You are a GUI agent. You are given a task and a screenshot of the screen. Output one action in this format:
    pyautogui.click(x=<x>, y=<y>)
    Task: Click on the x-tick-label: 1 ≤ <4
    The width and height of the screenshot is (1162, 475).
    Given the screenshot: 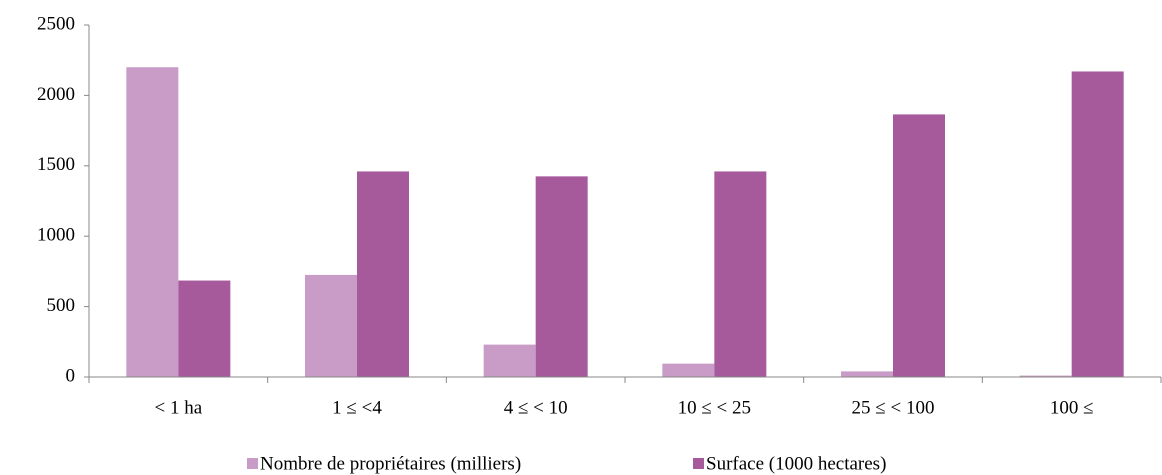 What is the action you would take?
    pyautogui.click(x=357, y=407)
    